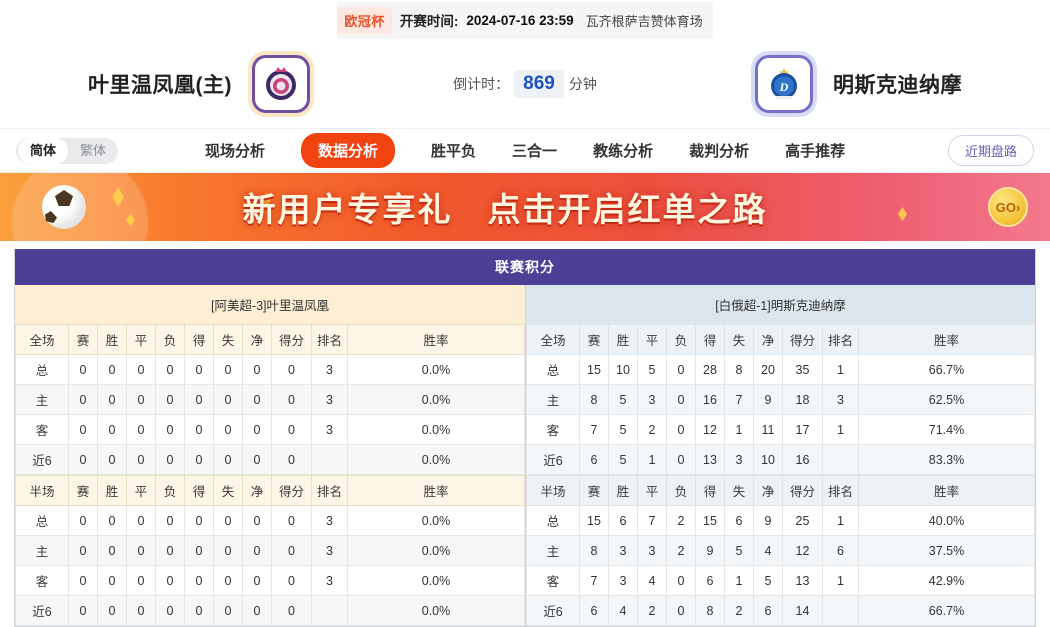 The height and width of the screenshot is (627, 1050). I want to click on home-team-crest-icon, so click(281, 84).